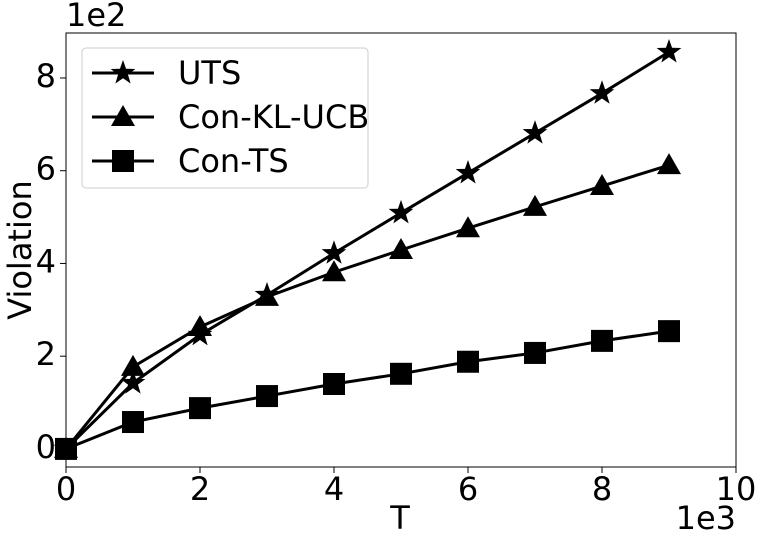 This screenshot has height=544, width=762. Describe the element at coordinates (399, 518) in the screenshot. I see `x-axis-label: T` at that location.